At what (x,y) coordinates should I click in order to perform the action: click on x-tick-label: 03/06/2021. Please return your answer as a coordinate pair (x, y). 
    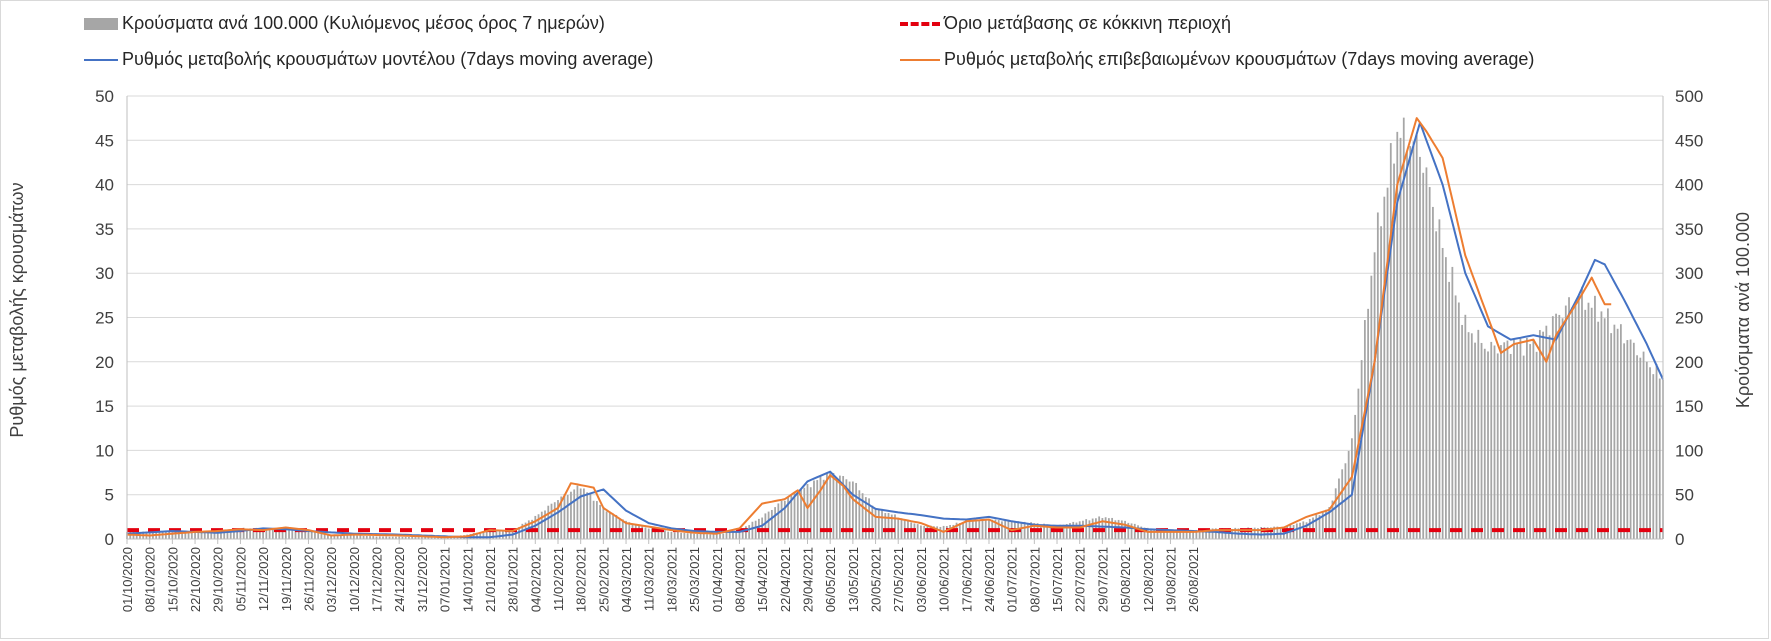
    Looking at the image, I should click on (921, 579).